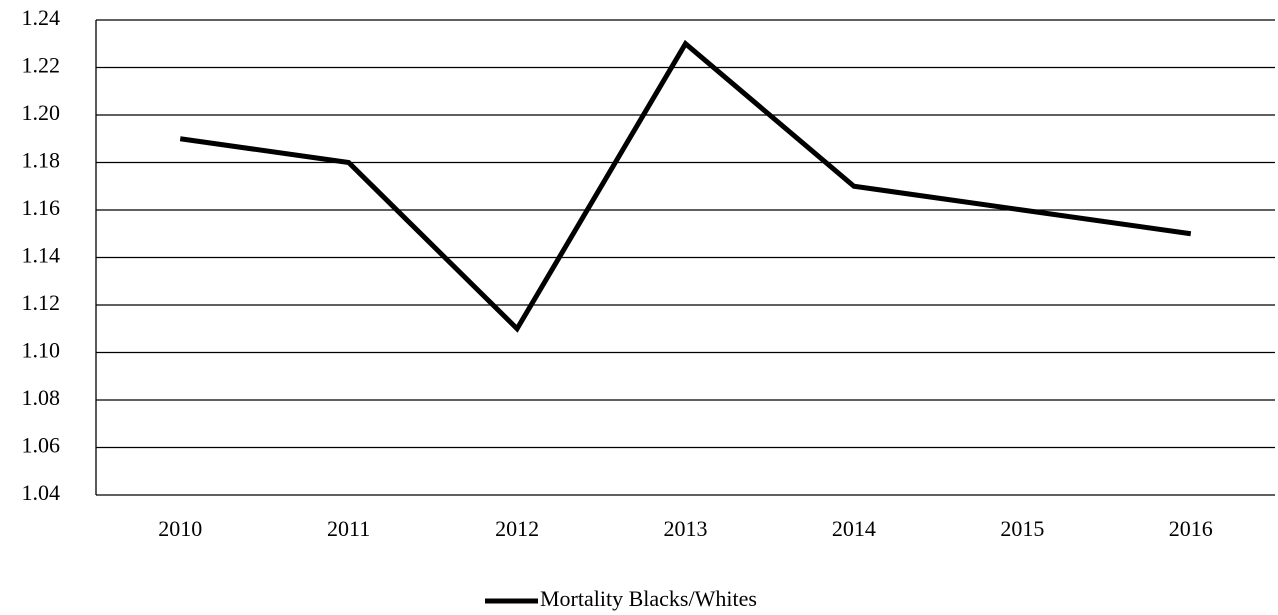 This screenshot has width=1278, height=615. I want to click on x-tick-label: 2014, so click(854, 528).